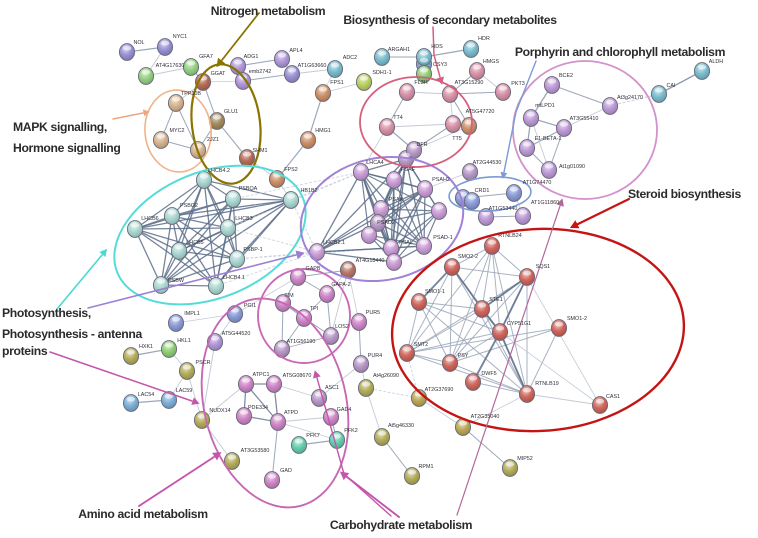  Describe the element at coordinates (577, 319) in the screenshot. I see `svg-text: SMO1-2` at that location.